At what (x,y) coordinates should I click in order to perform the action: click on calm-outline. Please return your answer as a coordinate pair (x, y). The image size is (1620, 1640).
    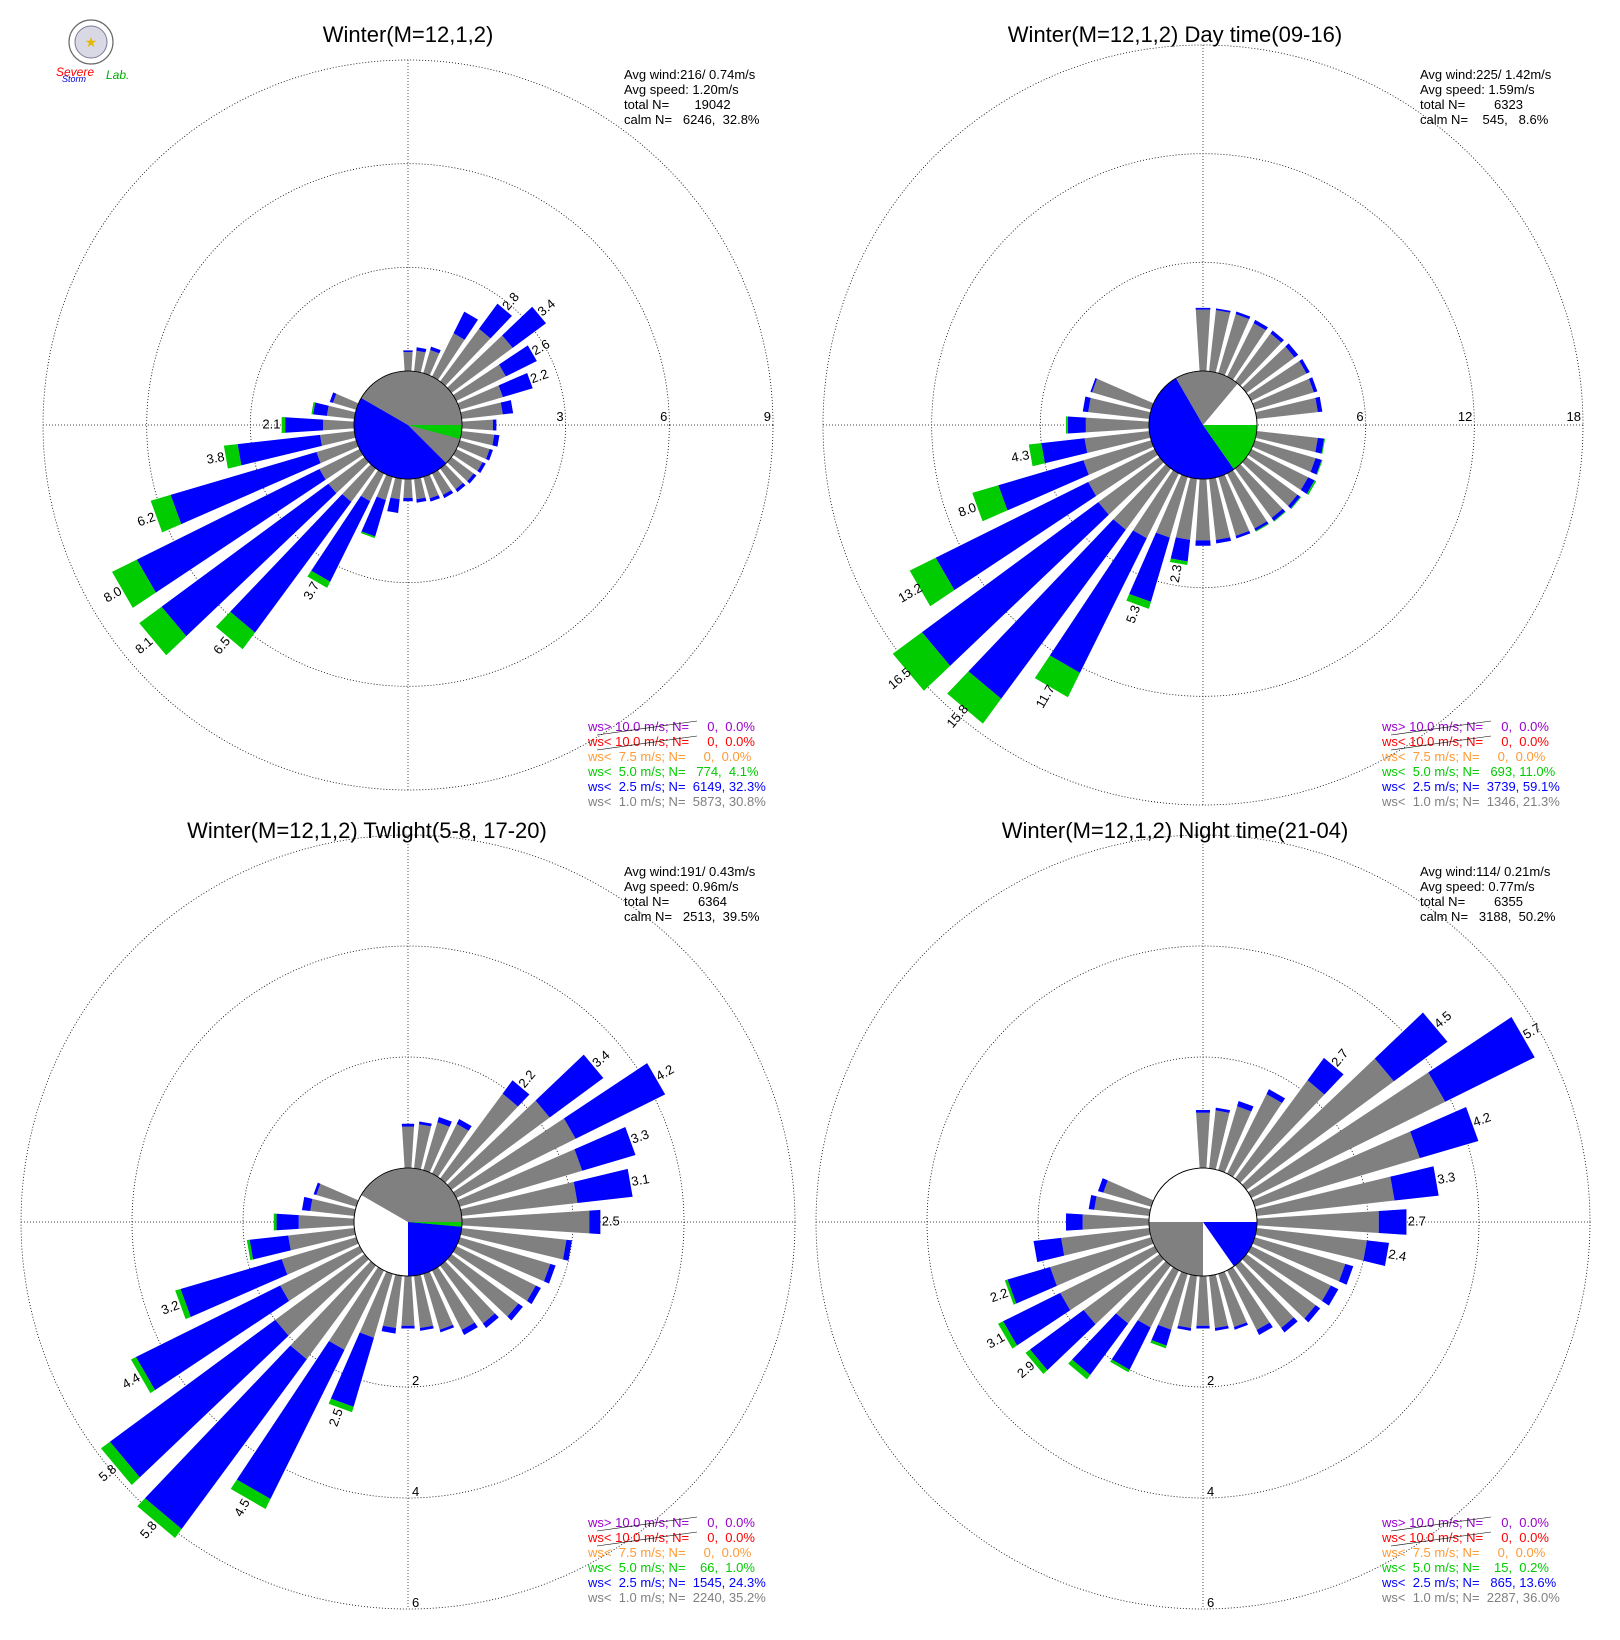
    Looking at the image, I should click on (408, 1222).